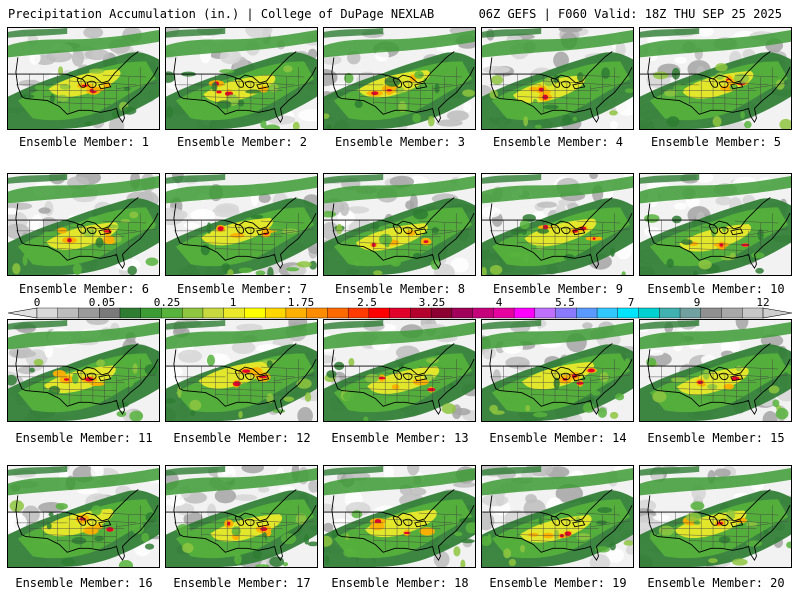 Image resolution: width=800 pixels, height=600 pixels. Describe the element at coordinates (82, 236) in the screenshot. I see `heavy-precip-core` at that location.